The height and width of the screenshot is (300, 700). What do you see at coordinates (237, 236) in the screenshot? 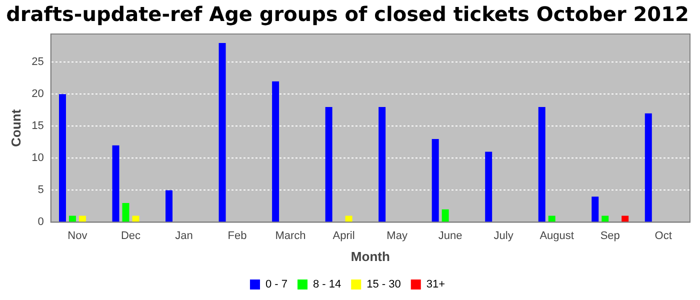
I see `x-tick-label: Feb` at bounding box center [237, 236].